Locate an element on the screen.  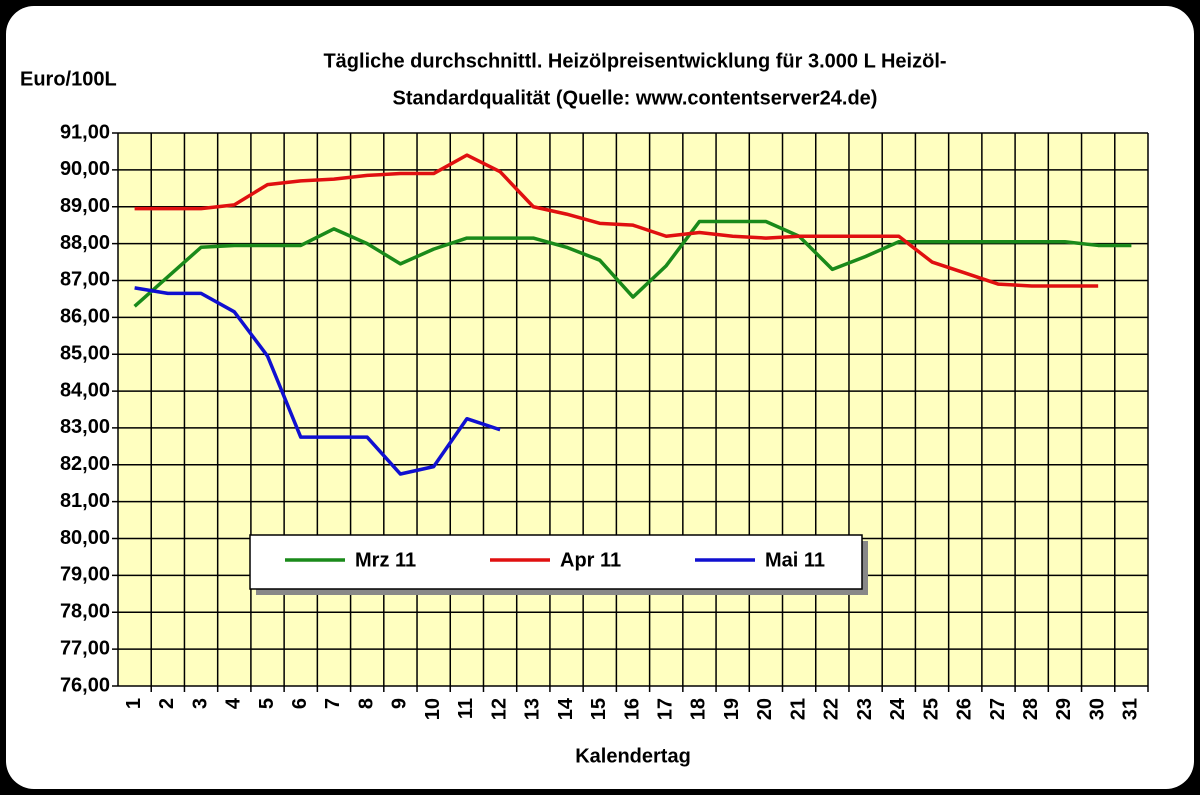
y-tick-label: 84,00 is located at coordinates (85, 390).